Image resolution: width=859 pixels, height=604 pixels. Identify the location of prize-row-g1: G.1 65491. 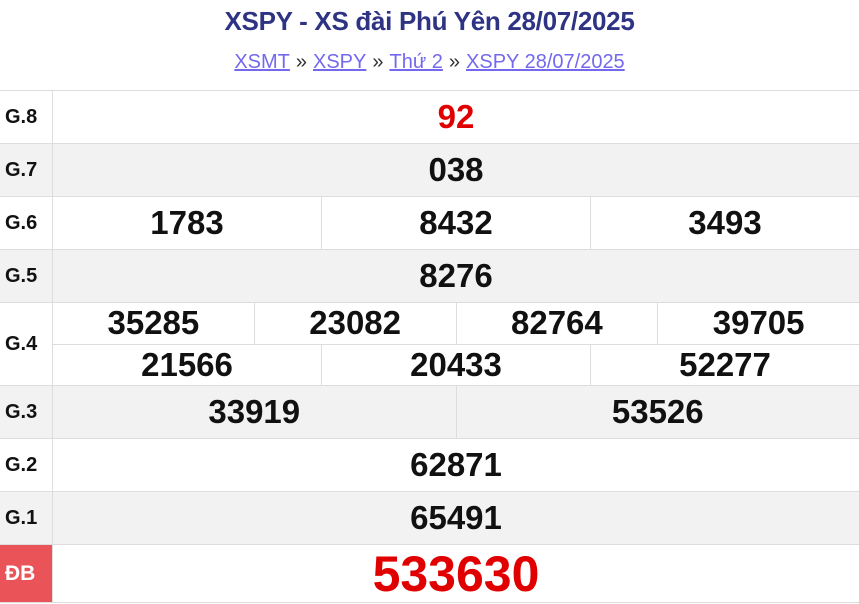
(429, 518).